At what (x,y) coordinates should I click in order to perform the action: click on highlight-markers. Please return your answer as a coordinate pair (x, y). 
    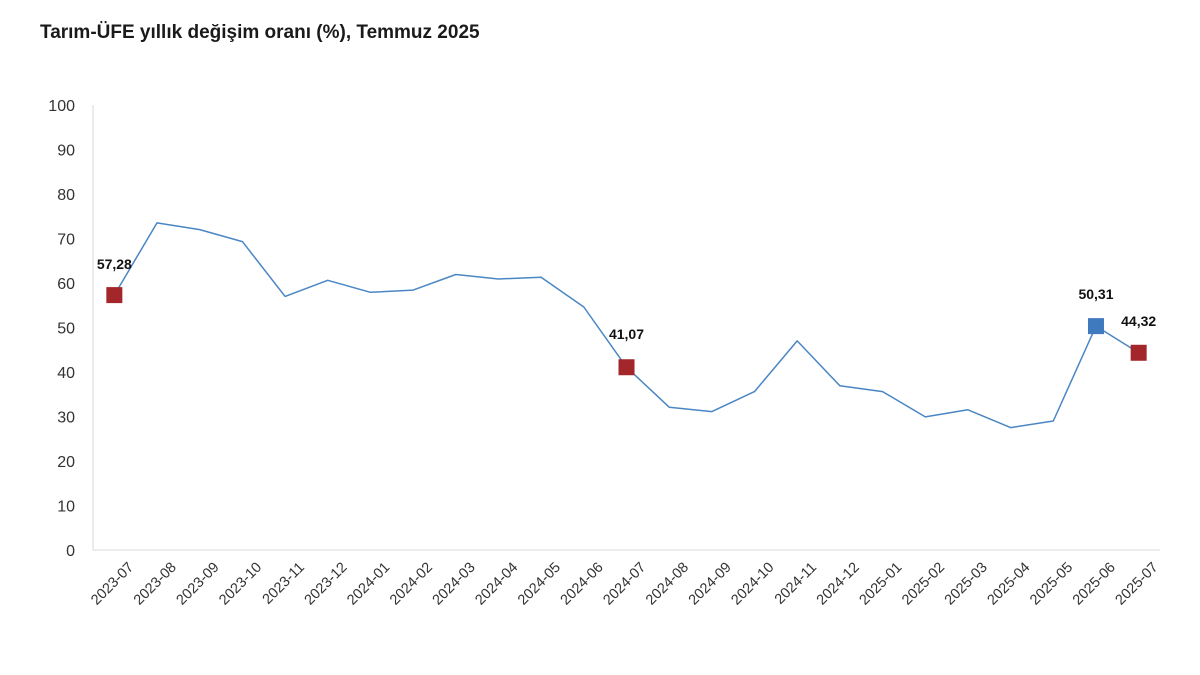
    Looking at the image, I should click on (626, 331).